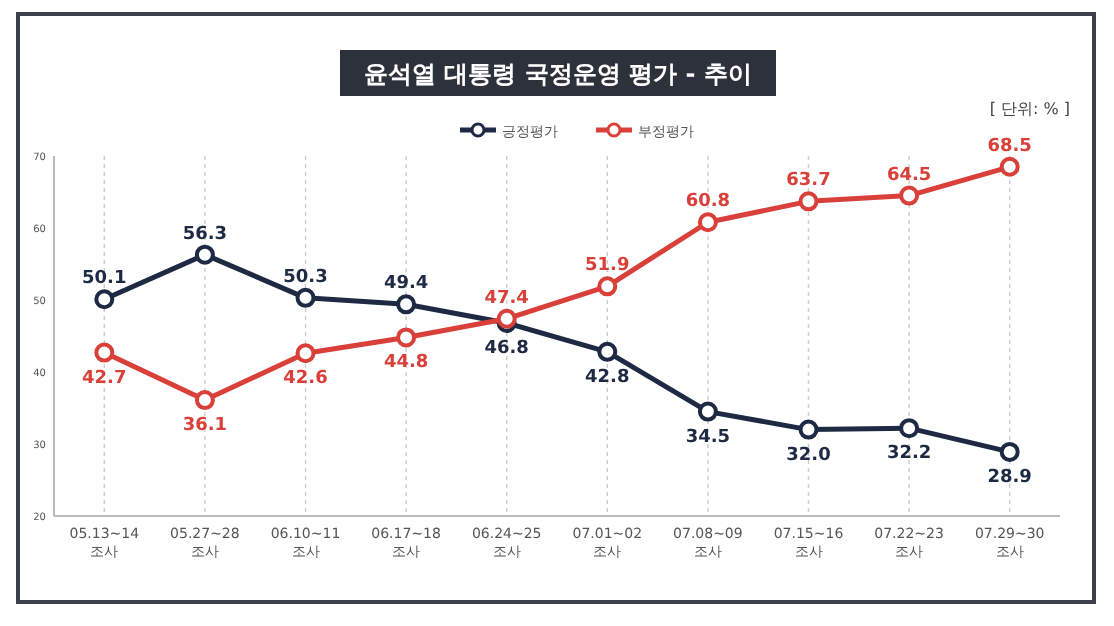 The height and width of the screenshot is (626, 1114). Describe the element at coordinates (808, 181) in the screenshot. I see `data-label: 63.7` at that location.